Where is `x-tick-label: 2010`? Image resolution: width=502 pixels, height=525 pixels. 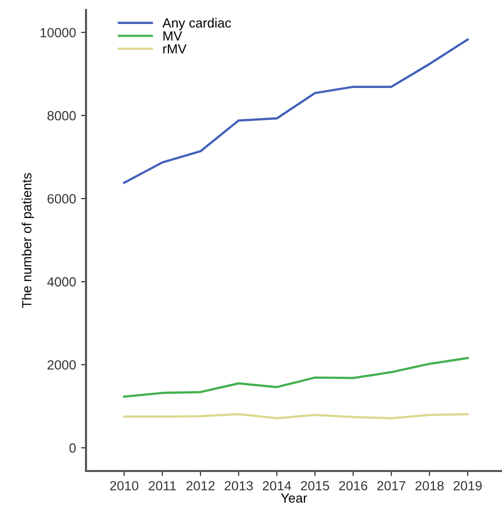
x-tick-label: 2010 is located at coordinates (124, 485).